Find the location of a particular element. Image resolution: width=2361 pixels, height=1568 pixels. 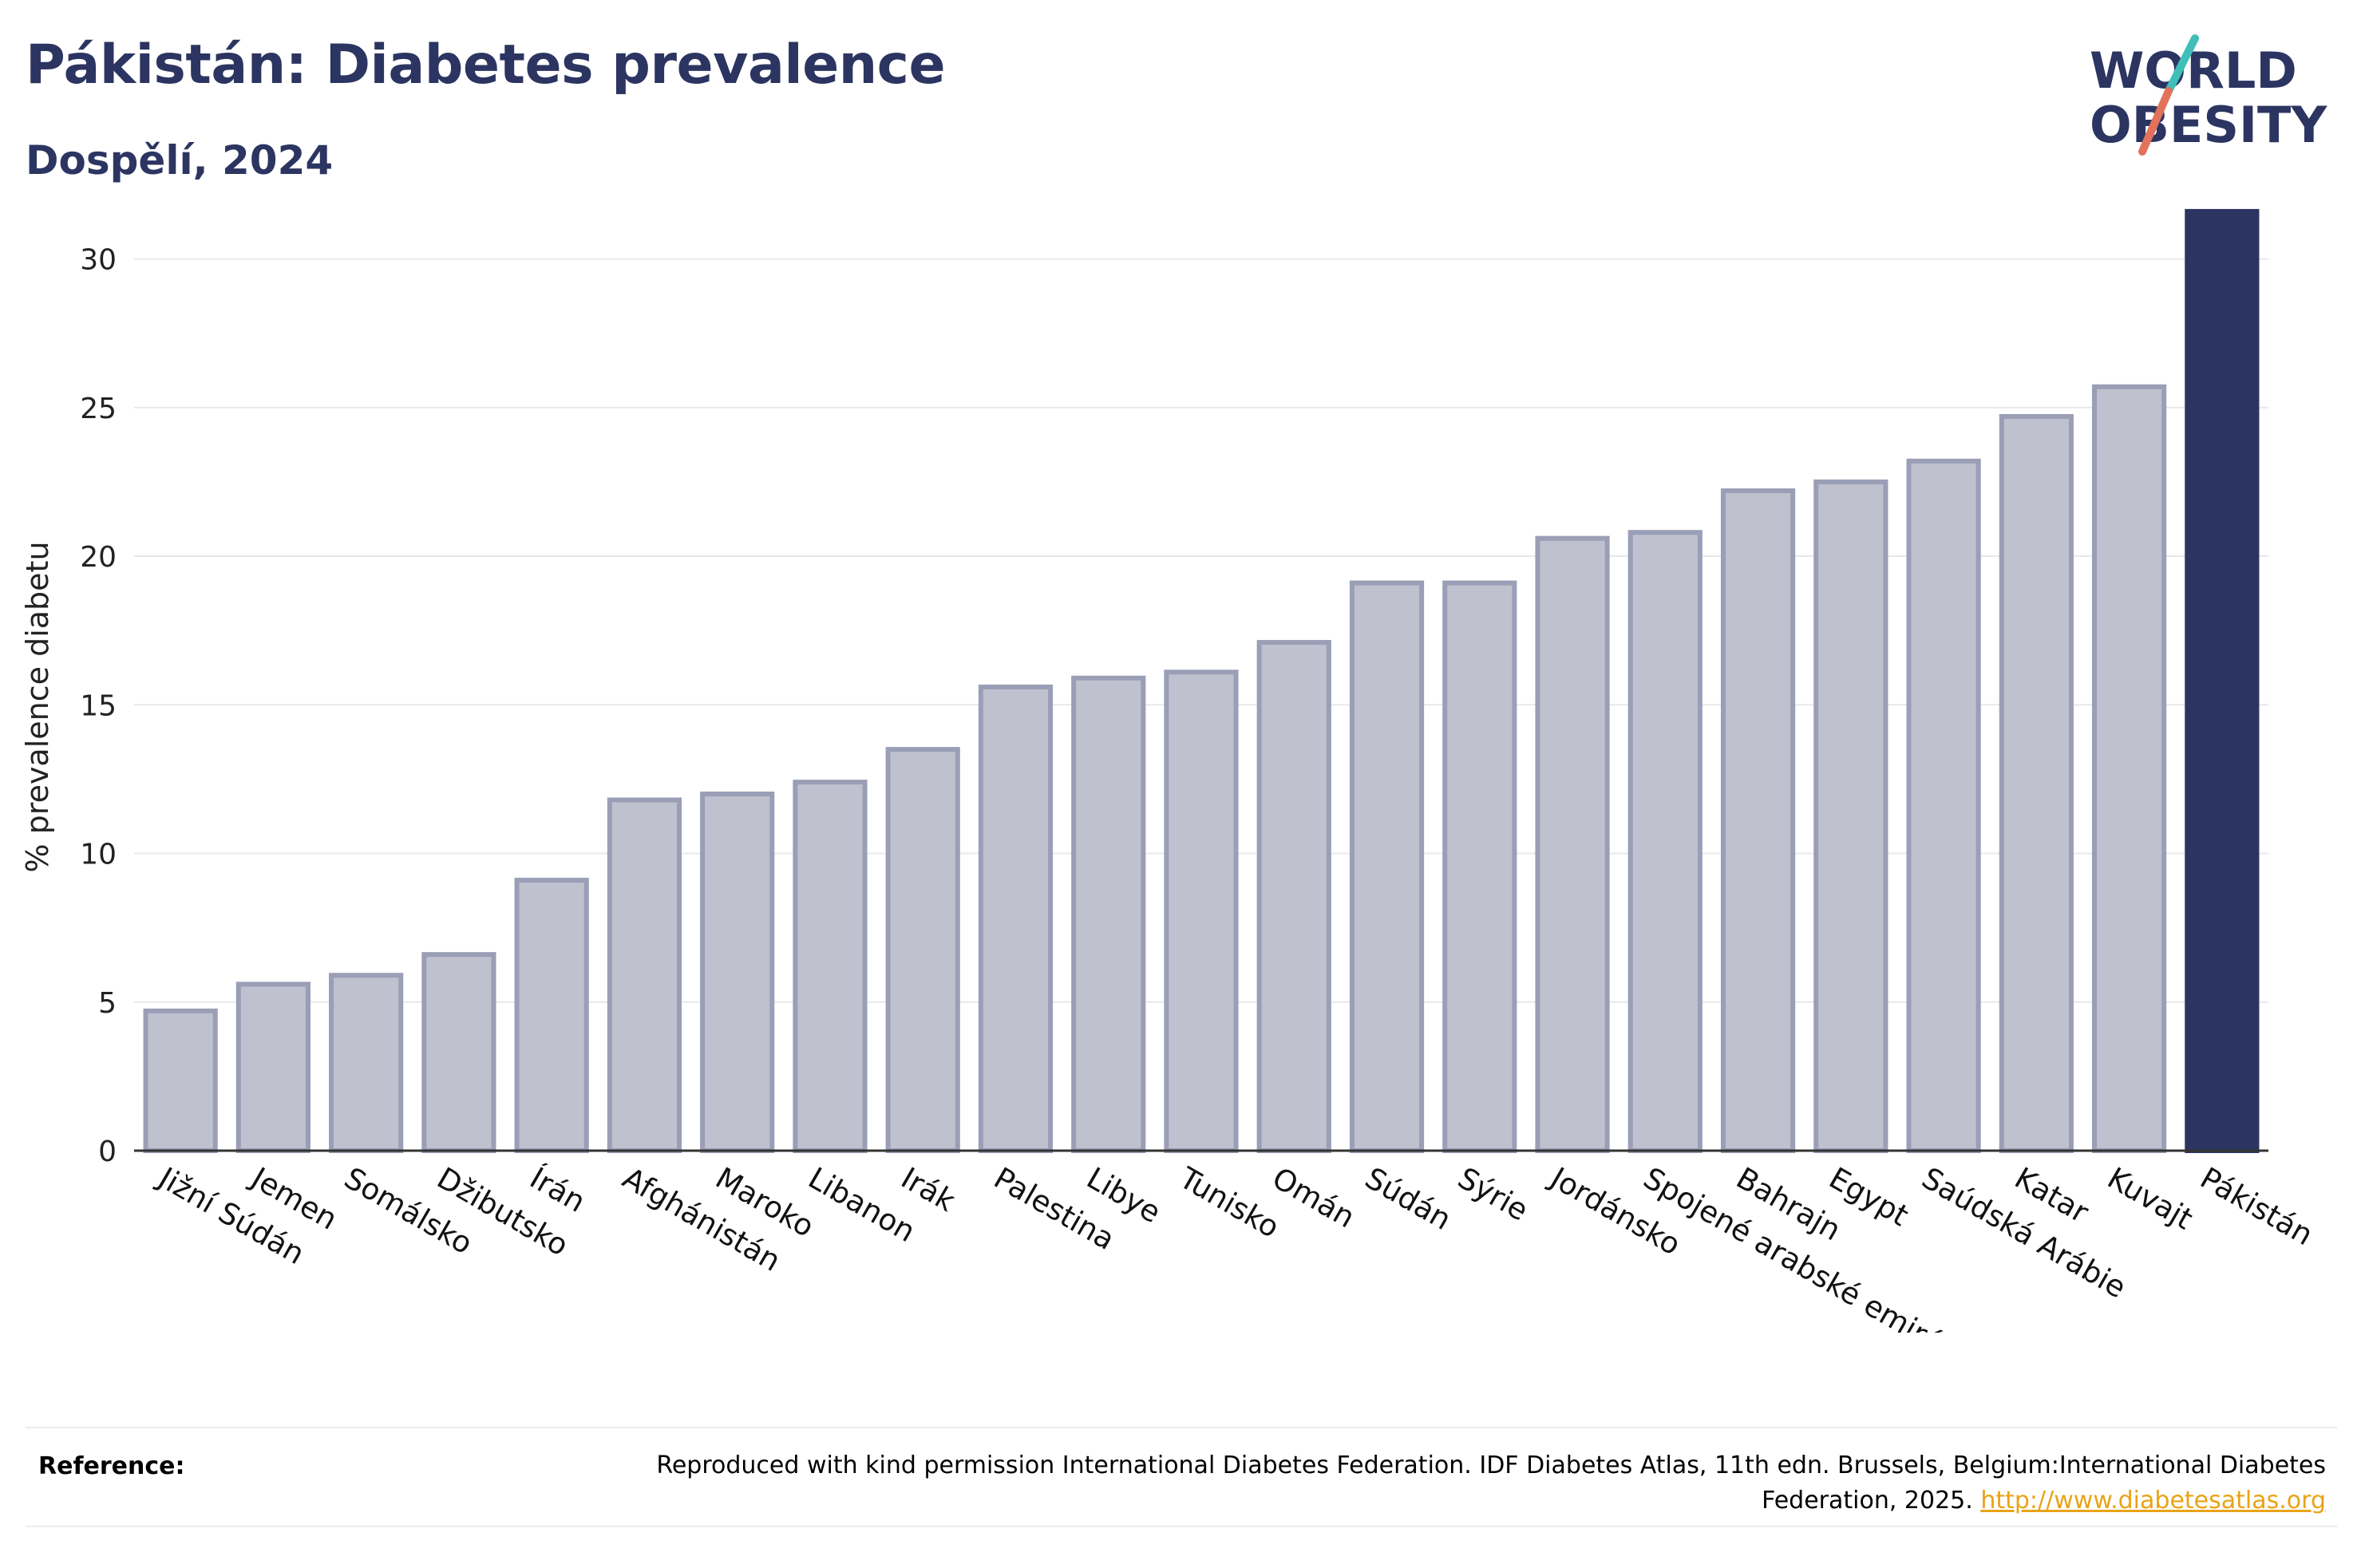

footer-divider-top is located at coordinates (1181, 1427).